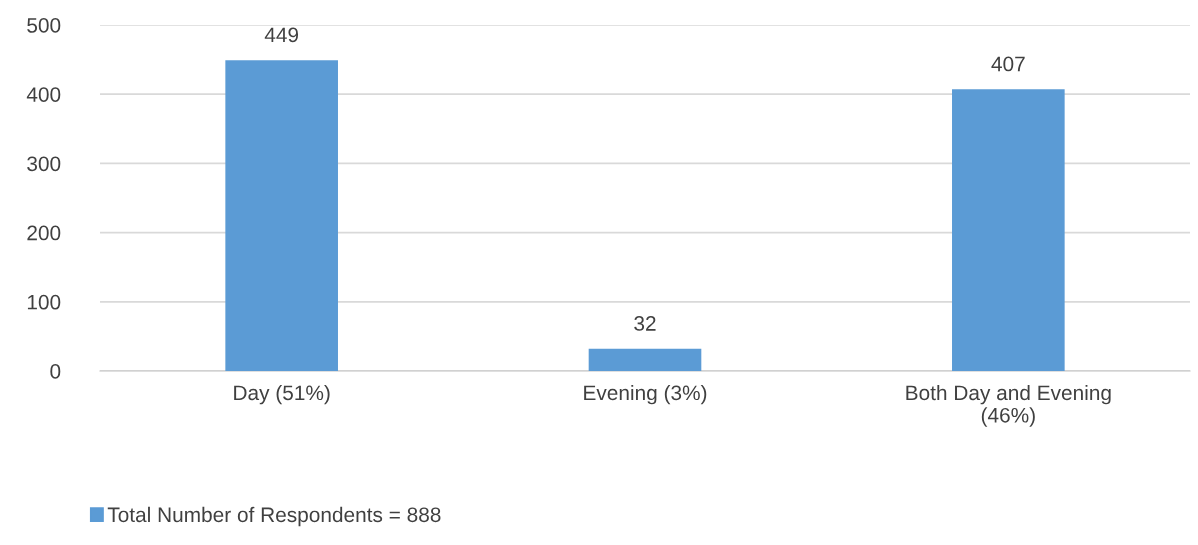 The image size is (1198, 545). I want to click on y-tick-label: 500, so click(44, 25).